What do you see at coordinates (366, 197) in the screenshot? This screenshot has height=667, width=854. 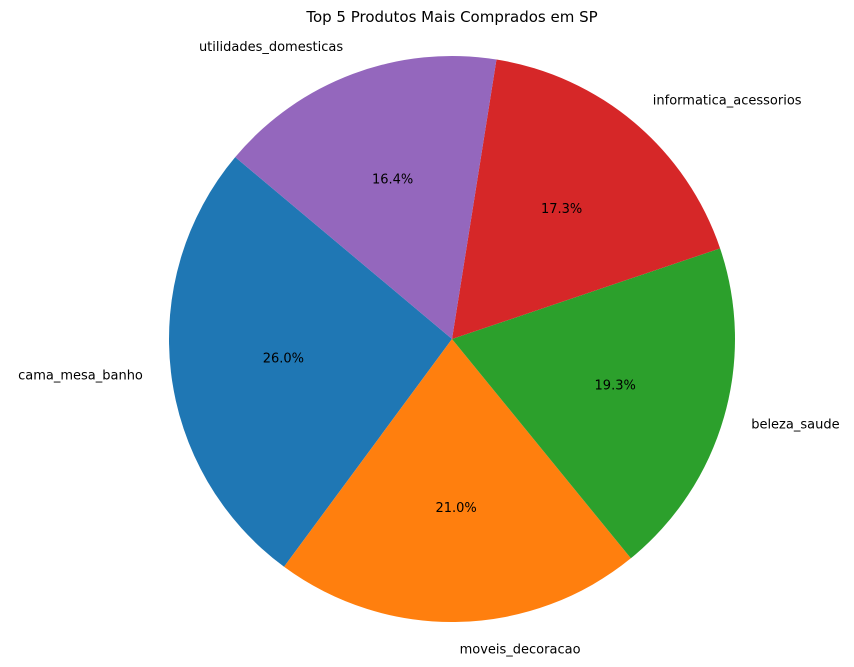 I see `pie-slice-utilidades-domesticas` at bounding box center [366, 197].